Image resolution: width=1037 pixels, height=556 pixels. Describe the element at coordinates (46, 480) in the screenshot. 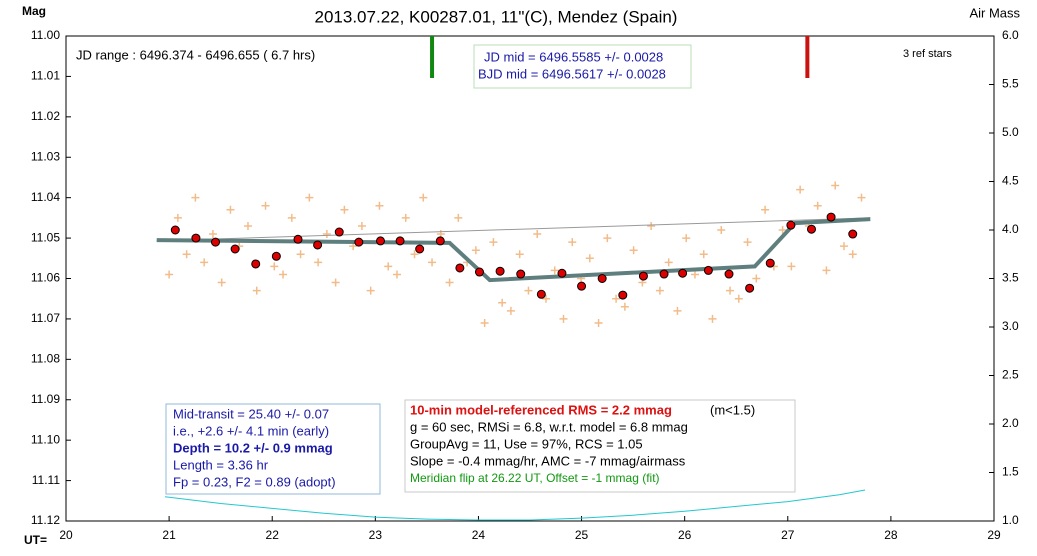

I see `y-tick-label: 11.11` at that location.